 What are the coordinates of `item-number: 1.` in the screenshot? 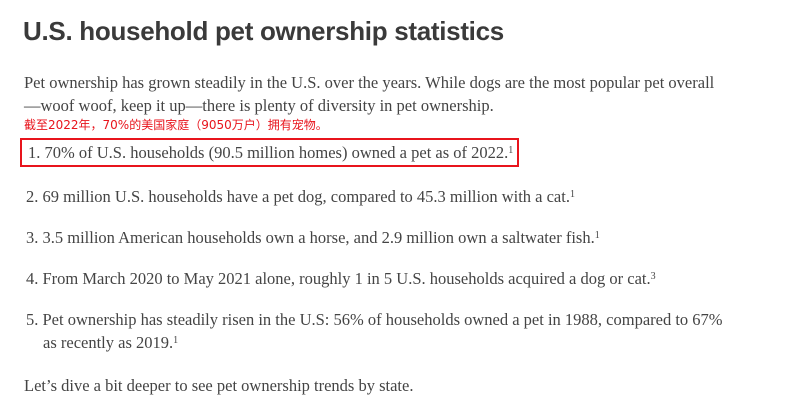 It's located at (34, 152).